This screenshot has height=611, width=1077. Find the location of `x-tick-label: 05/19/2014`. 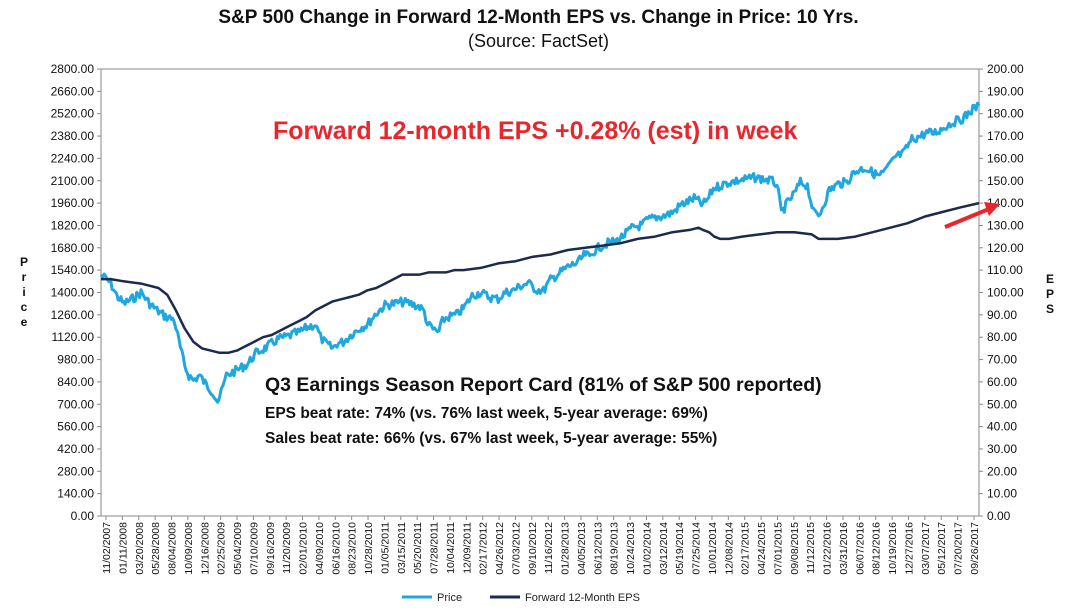

x-tick-label: 05/19/2014 is located at coordinates (680, 548).